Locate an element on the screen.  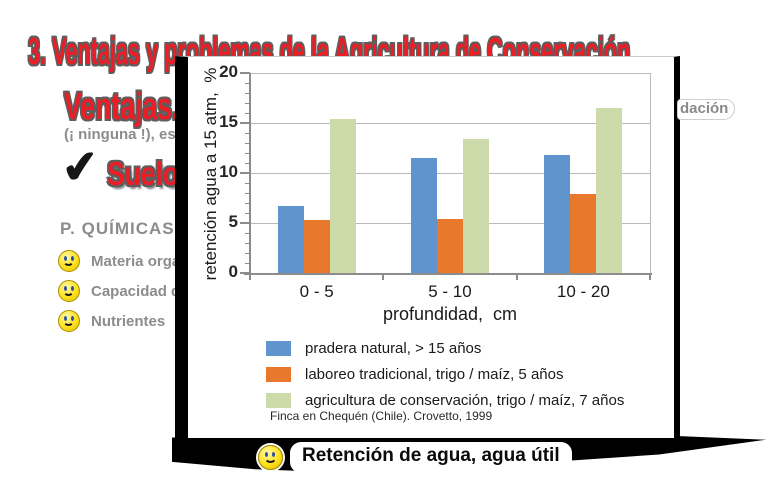
x-axis-title: profundidad, cm is located at coordinates (450, 314).